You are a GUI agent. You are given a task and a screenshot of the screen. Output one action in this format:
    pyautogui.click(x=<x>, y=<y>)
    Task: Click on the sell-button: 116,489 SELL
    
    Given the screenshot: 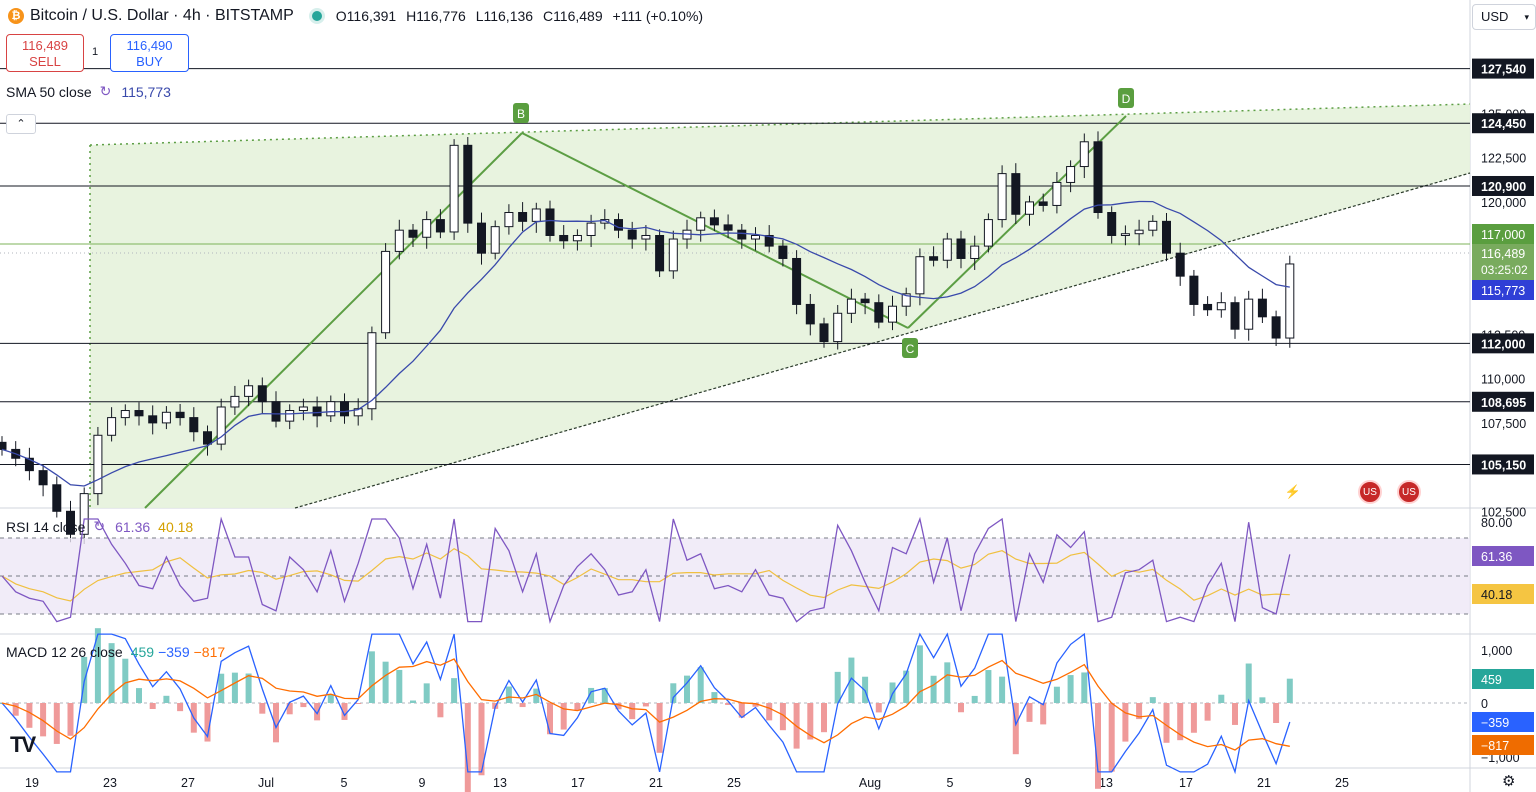 What is the action you would take?
    pyautogui.click(x=45, y=53)
    